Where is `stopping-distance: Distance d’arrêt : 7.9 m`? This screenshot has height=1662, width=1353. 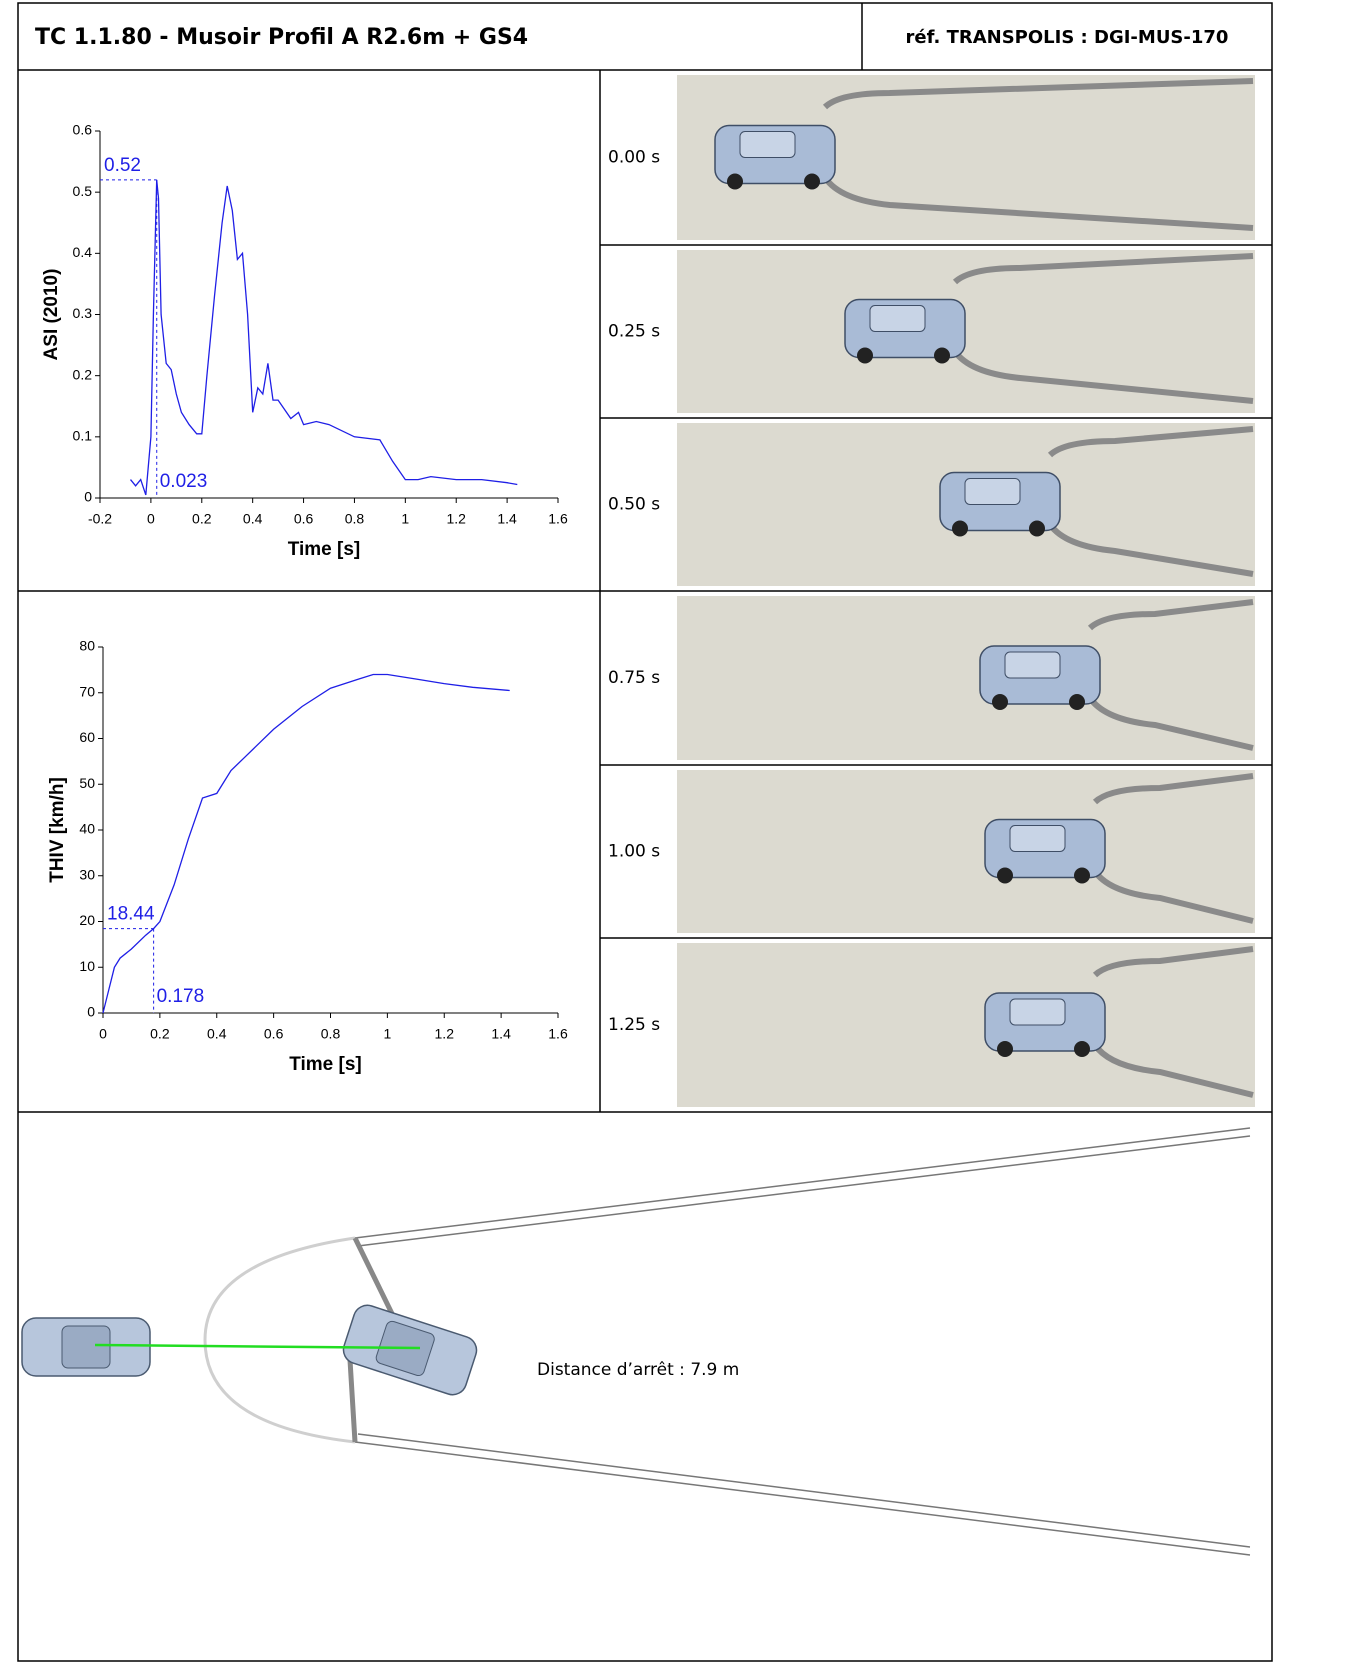 stopping-distance: Distance d’arrêt : 7.9 m is located at coordinates (638, 1370).